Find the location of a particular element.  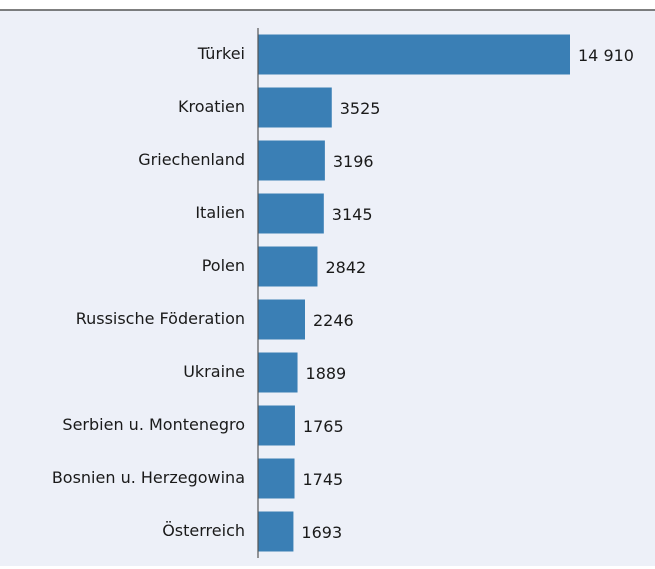

category-label: Griechenland is located at coordinates (191, 159).